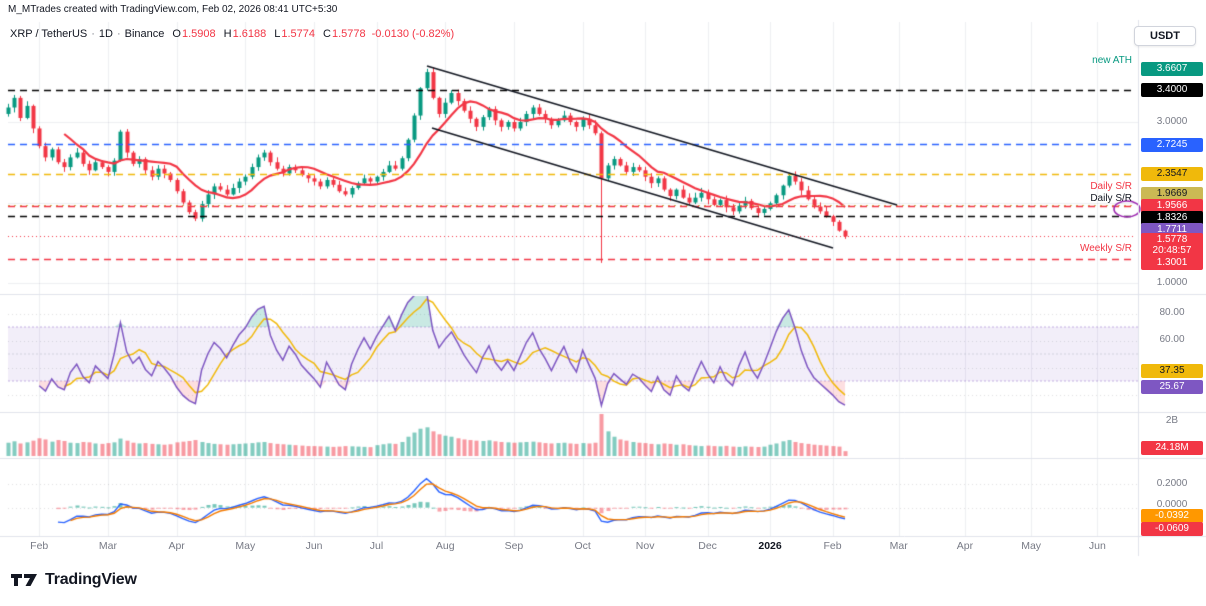 The height and width of the screenshot is (606, 1206). What do you see at coordinates (1111, 198) in the screenshot?
I see `daily-sr-label-black: Daily S/R` at bounding box center [1111, 198].